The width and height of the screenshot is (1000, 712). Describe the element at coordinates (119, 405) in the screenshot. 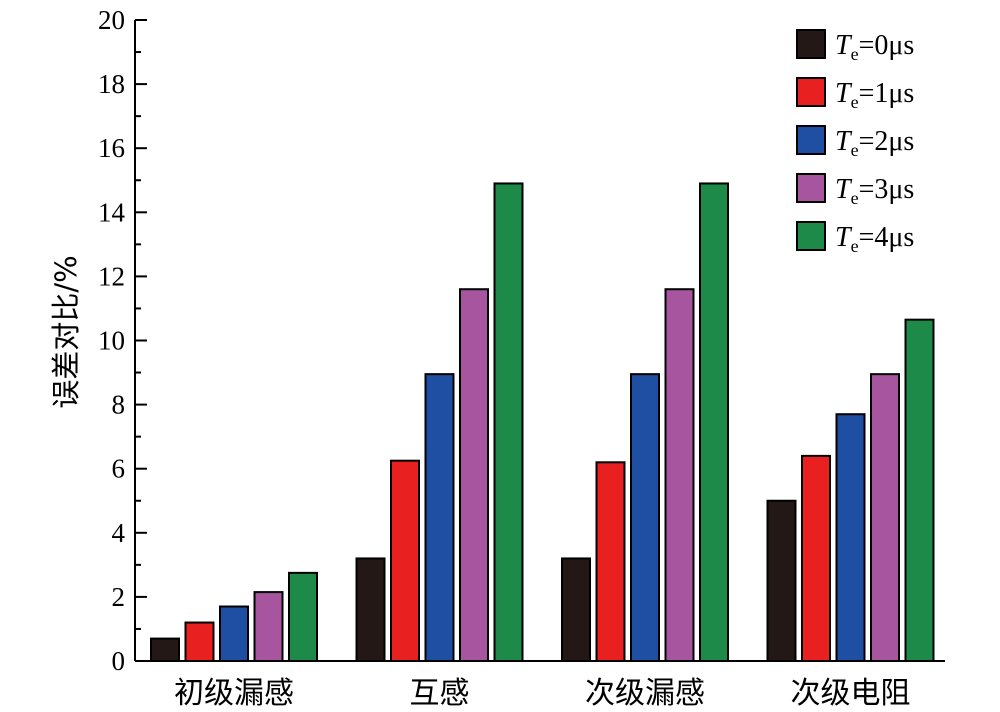

I see `y-tick-label: 8` at that location.